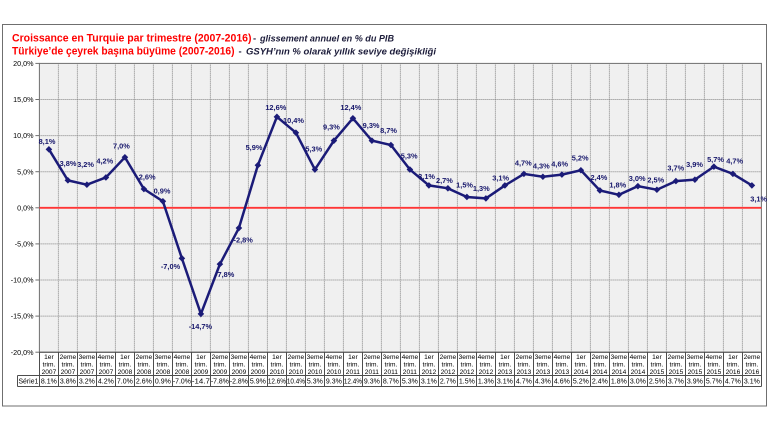 The image size is (768, 437). I want to click on svg-text: 2010, so click(277, 372).